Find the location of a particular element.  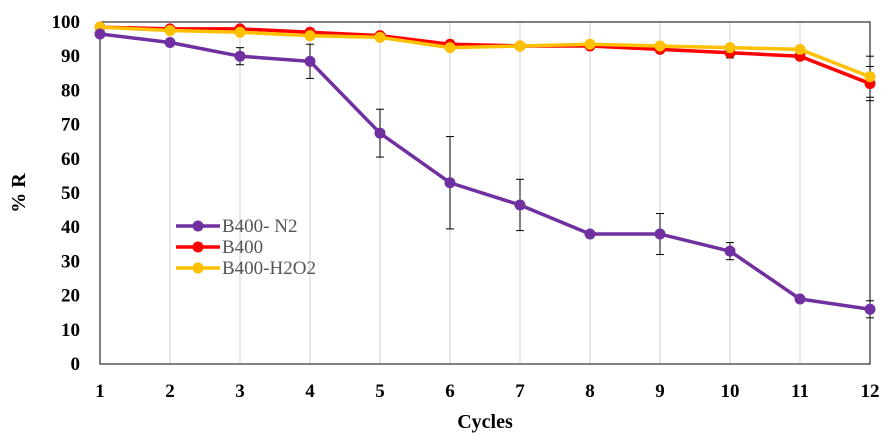

x-axis-title: Cycles is located at coordinates (485, 422).